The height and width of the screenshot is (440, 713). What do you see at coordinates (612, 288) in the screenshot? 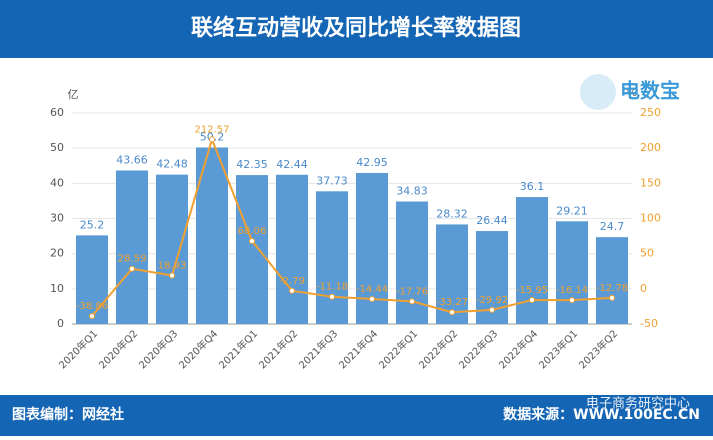
I see `growth-value-label: -12.78` at bounding box center [612, 288].